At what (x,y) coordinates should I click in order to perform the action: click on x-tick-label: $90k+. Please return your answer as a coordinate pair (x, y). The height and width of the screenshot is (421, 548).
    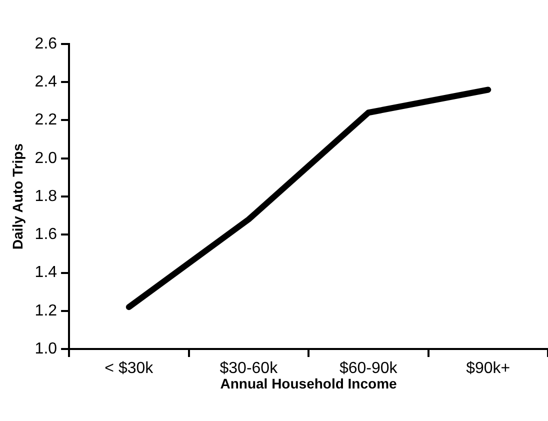
    Looking at the image, I should click on (488, 369).